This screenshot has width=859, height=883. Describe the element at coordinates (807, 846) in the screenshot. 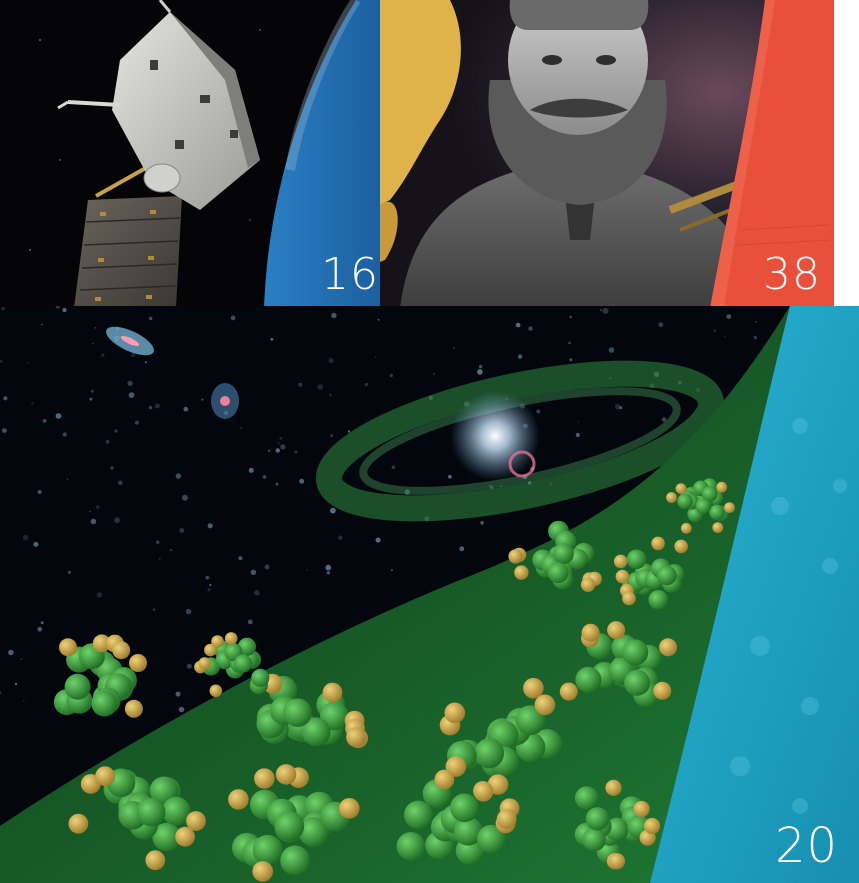

I see `page-number-label: 20` at that location.